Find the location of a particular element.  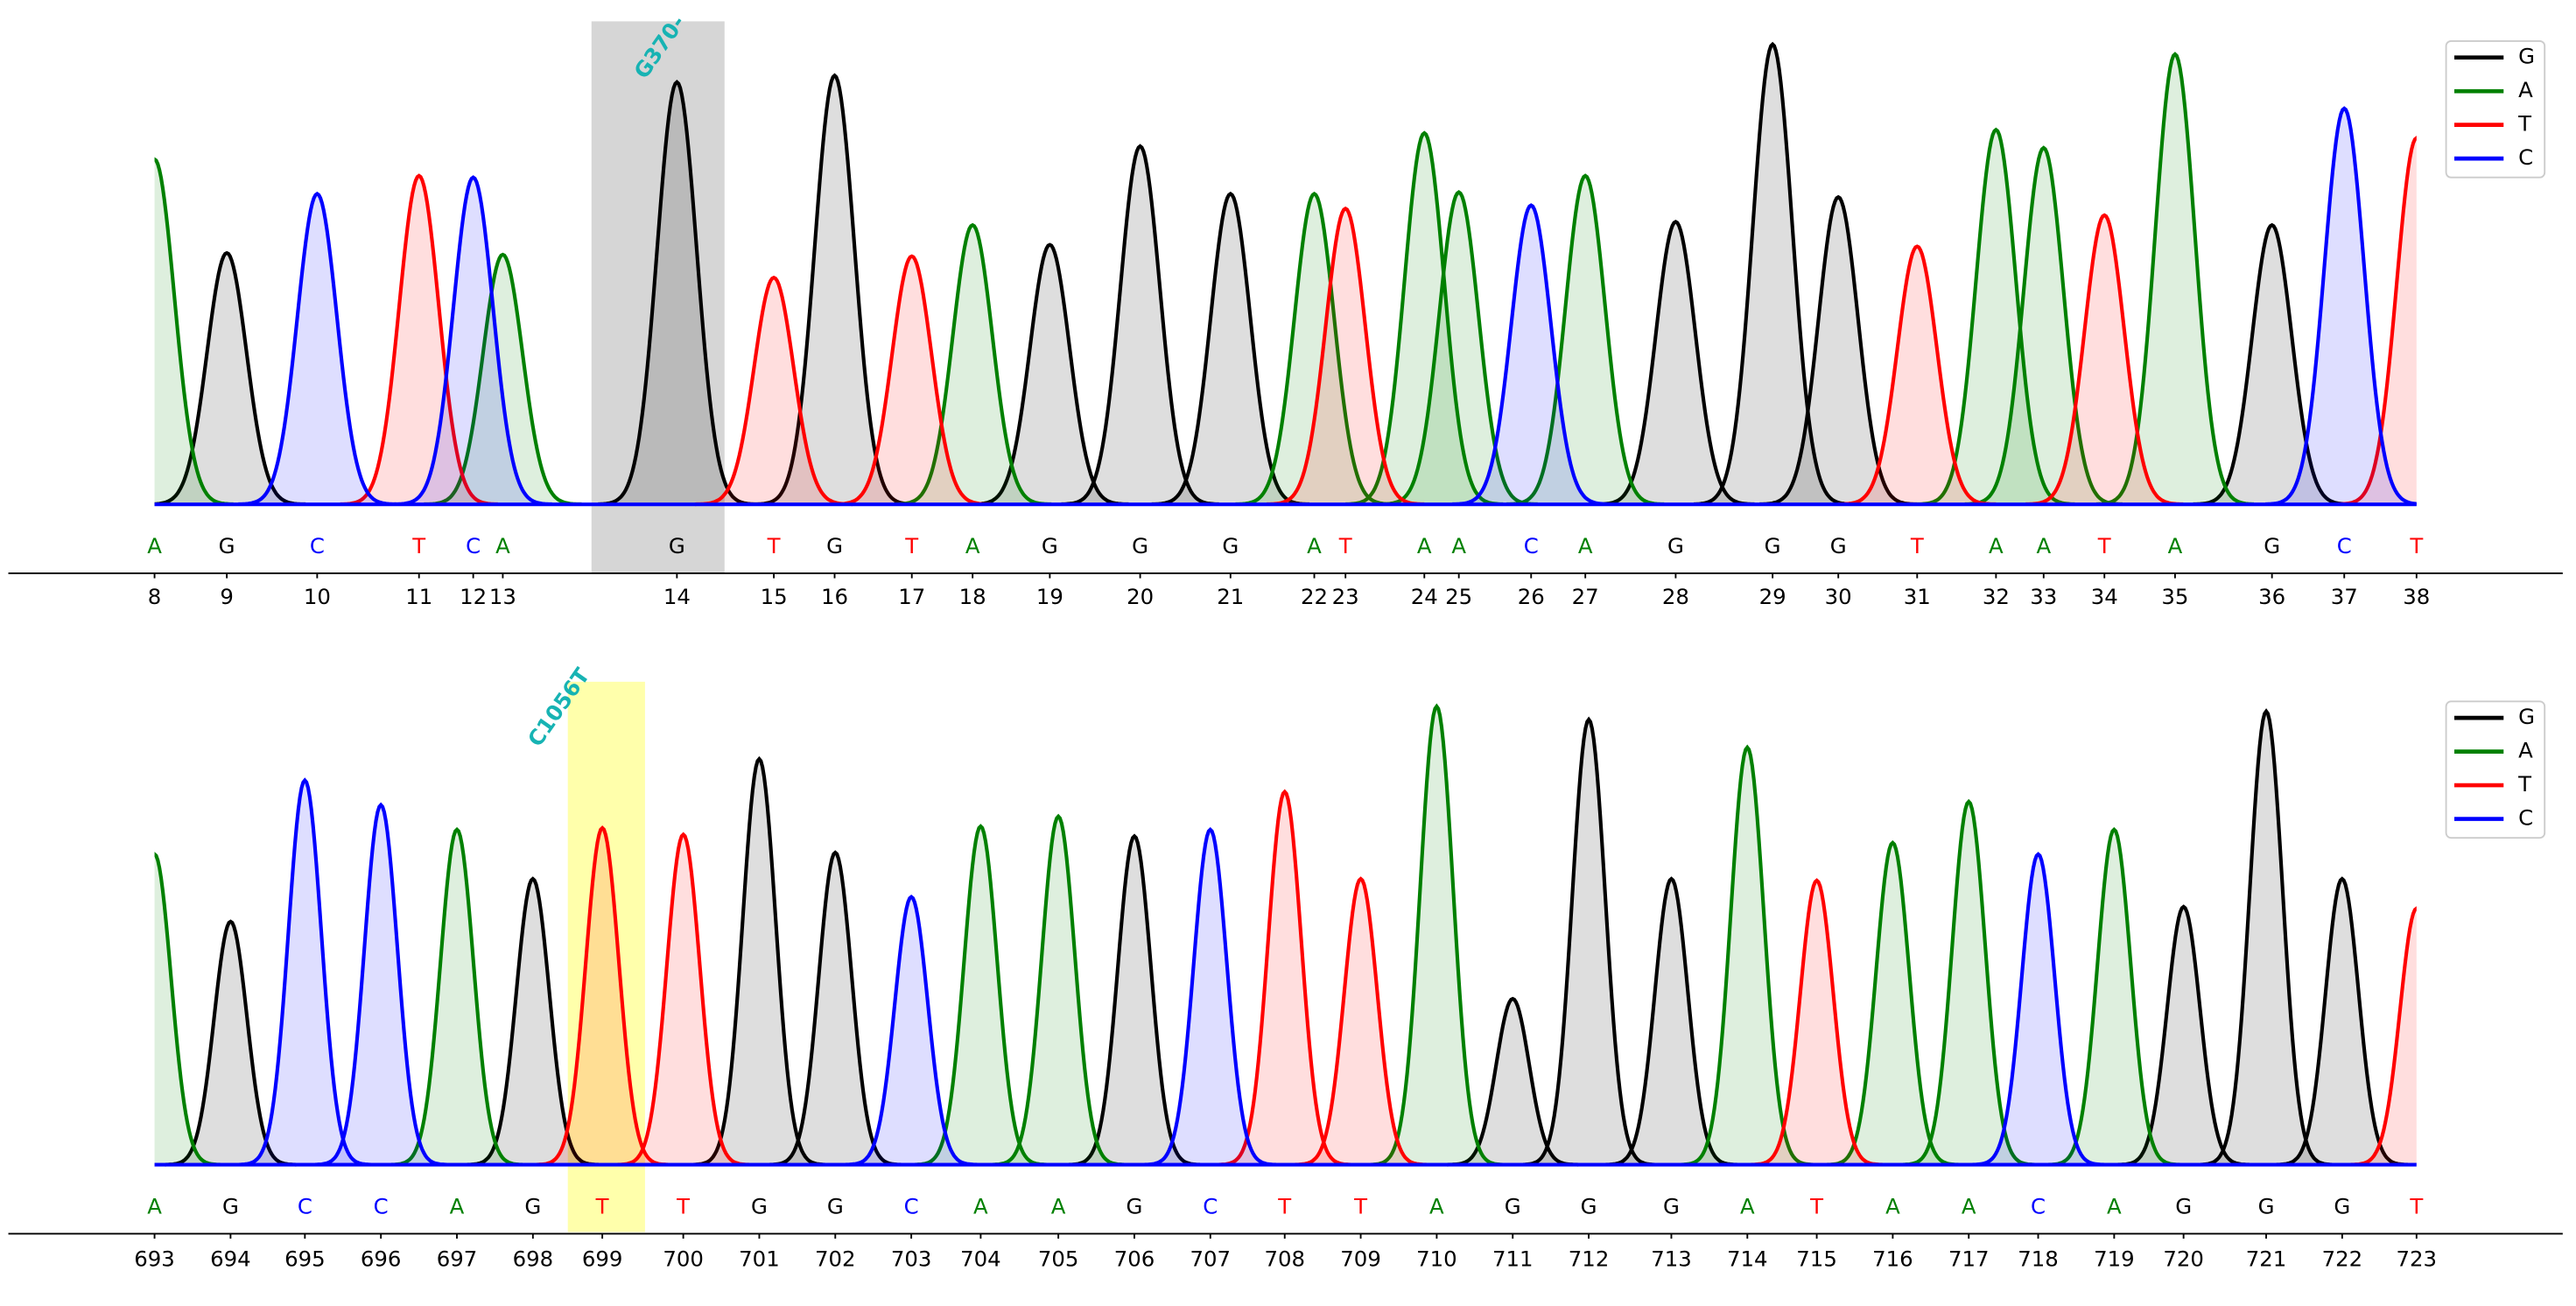

position-label: 710 is located at coordinates (1437, 1258).